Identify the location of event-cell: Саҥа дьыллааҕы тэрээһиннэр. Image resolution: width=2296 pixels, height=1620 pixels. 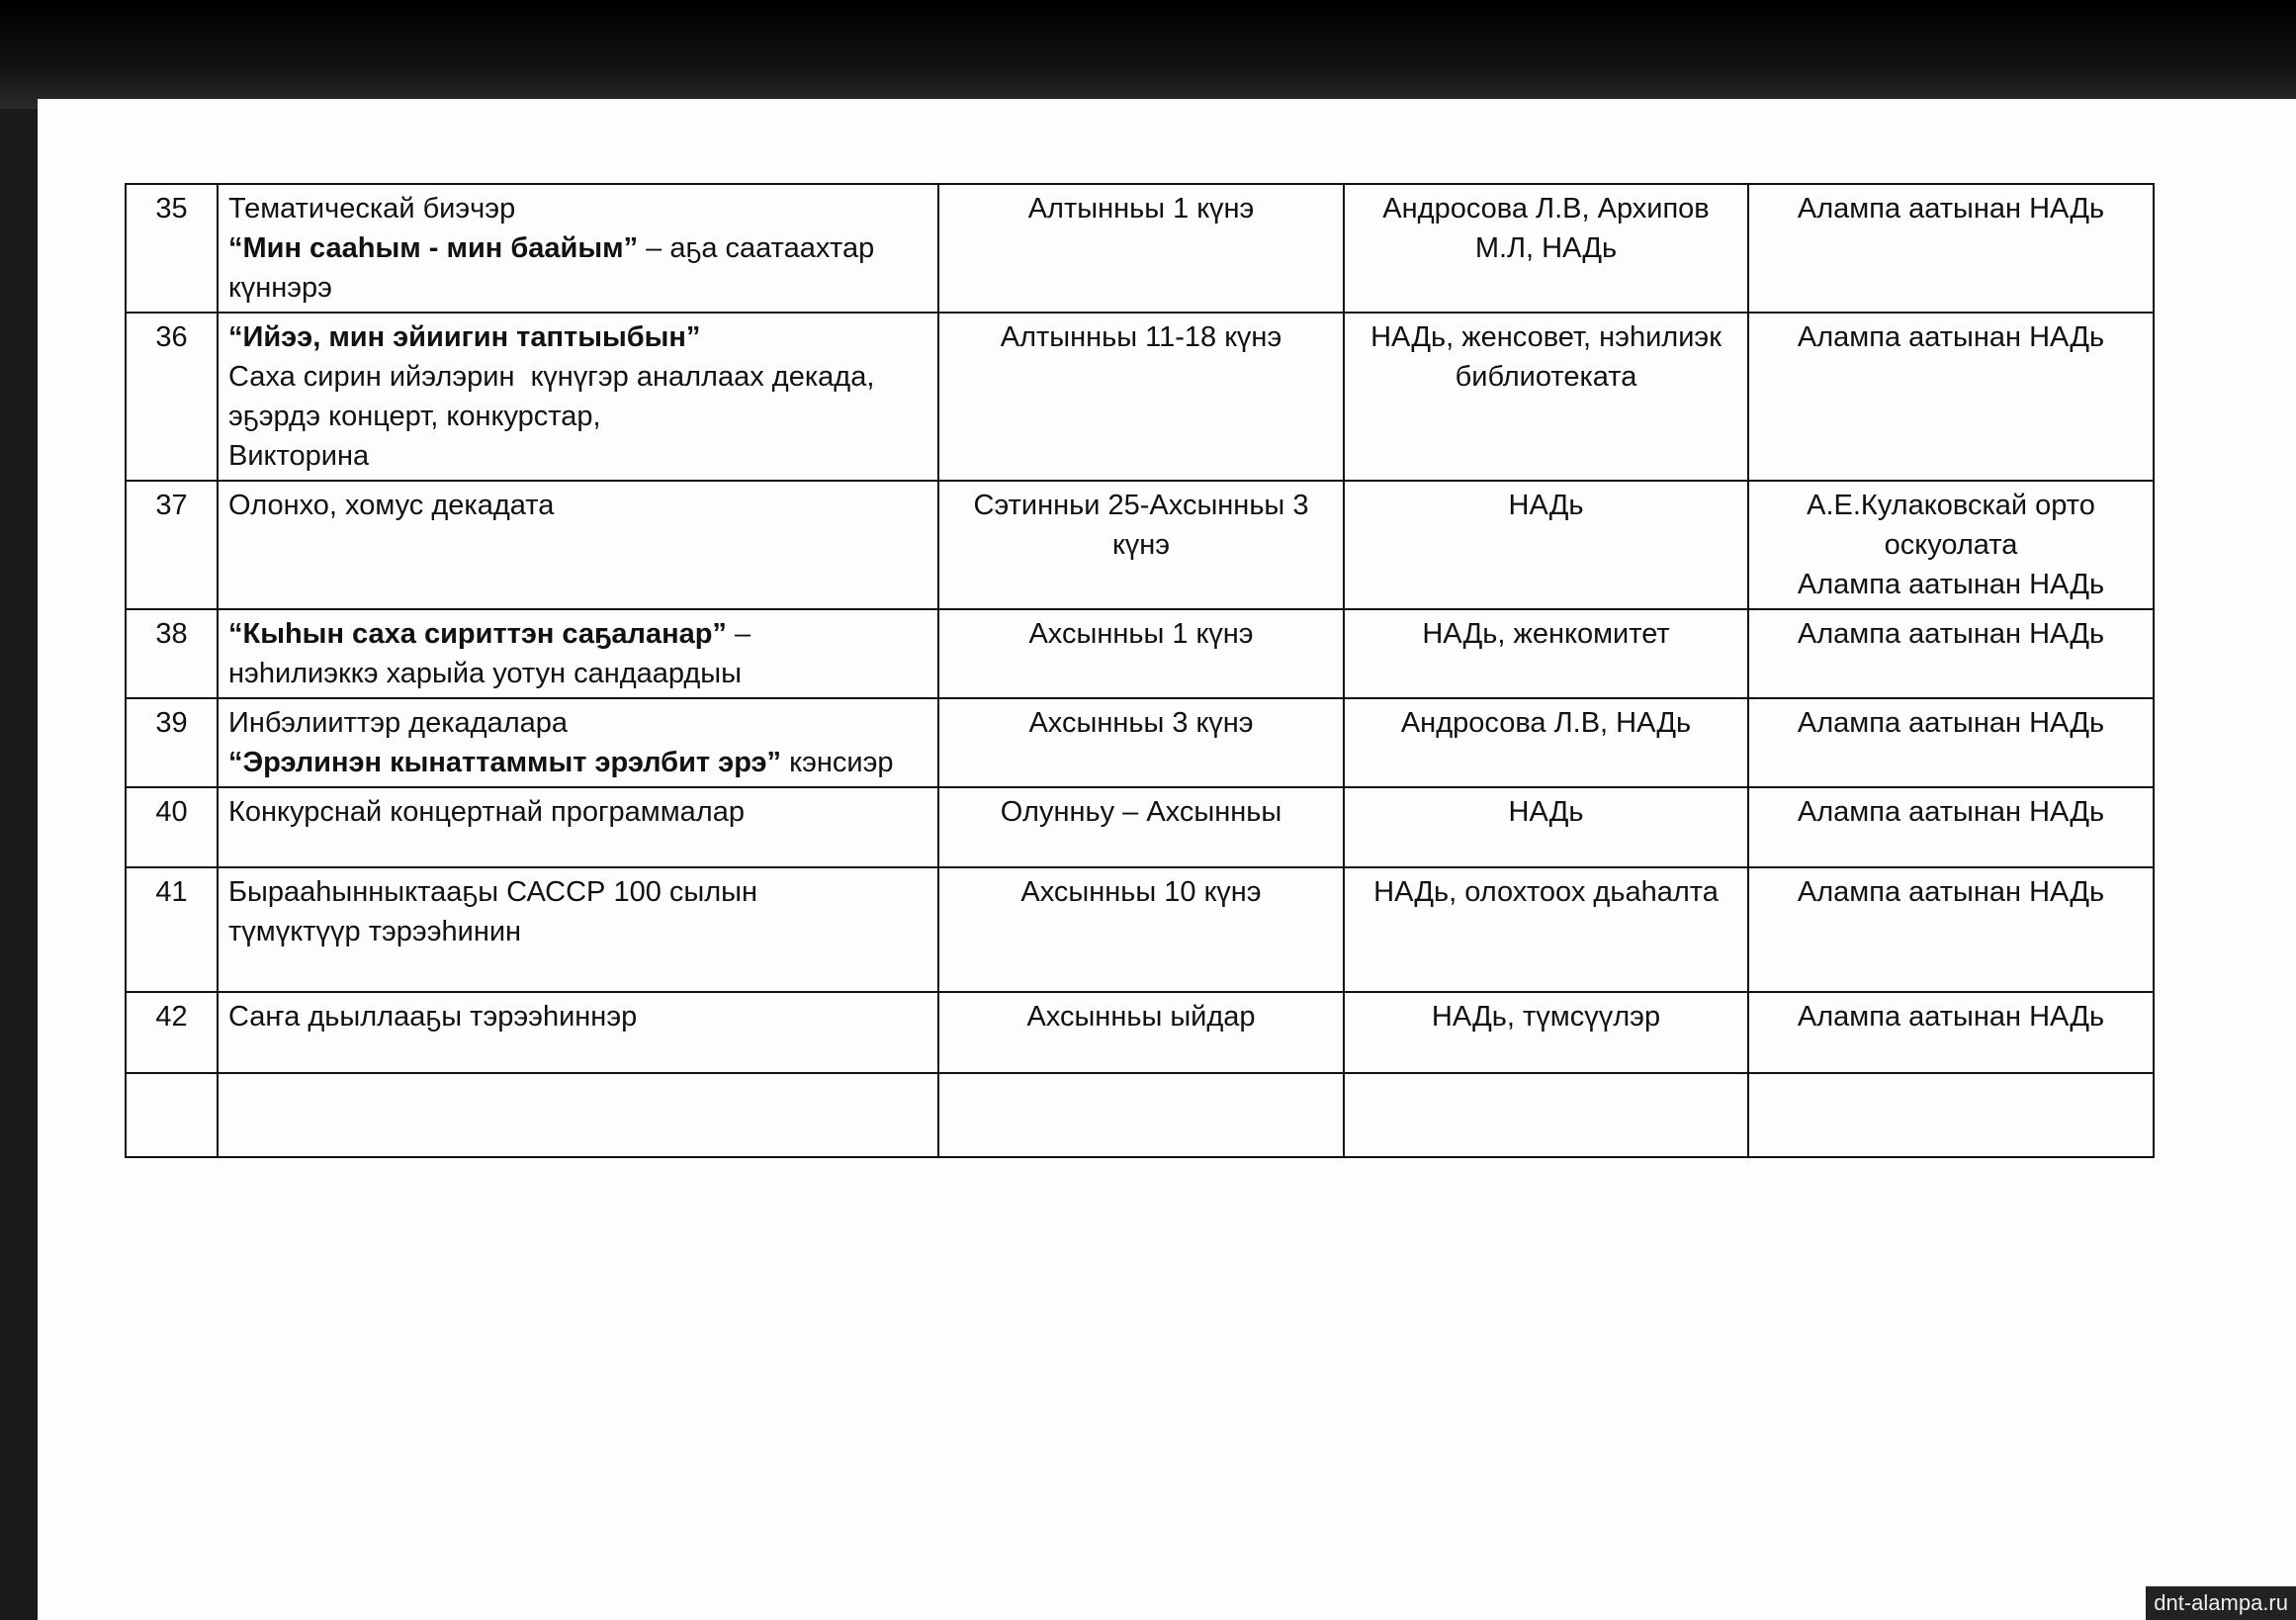
(578, 1032).